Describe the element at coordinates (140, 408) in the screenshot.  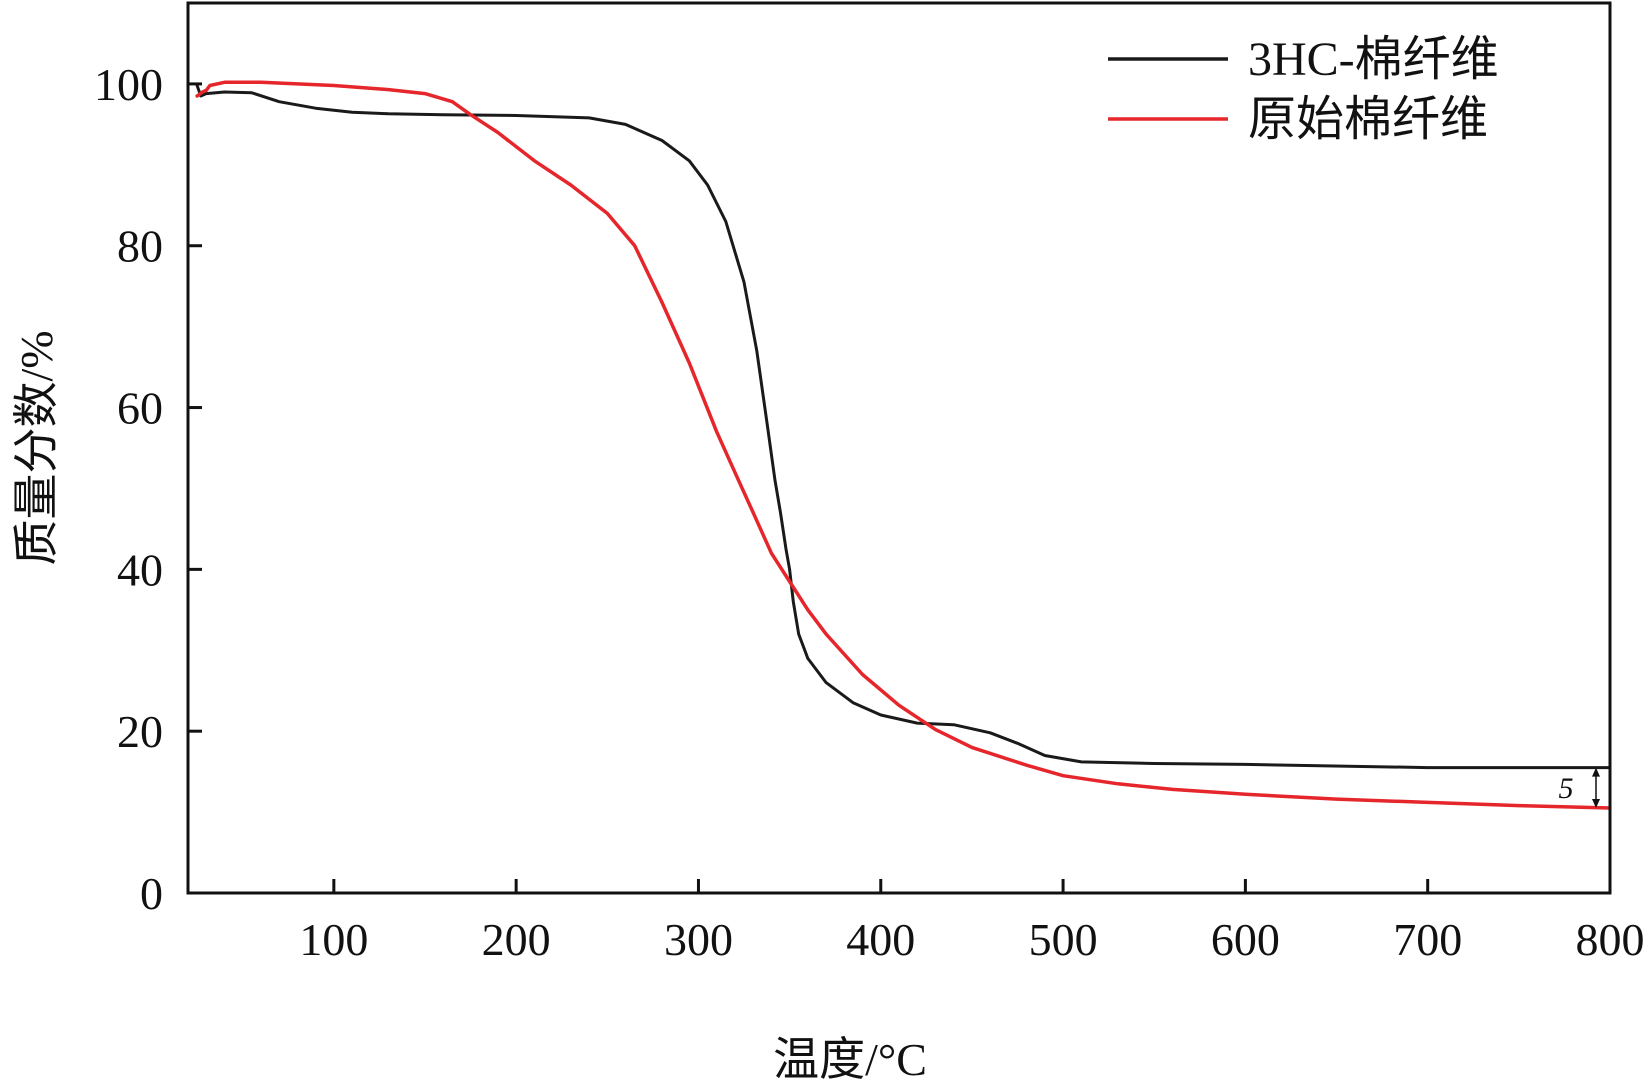
I see `y-tick-label: 60` at that location.